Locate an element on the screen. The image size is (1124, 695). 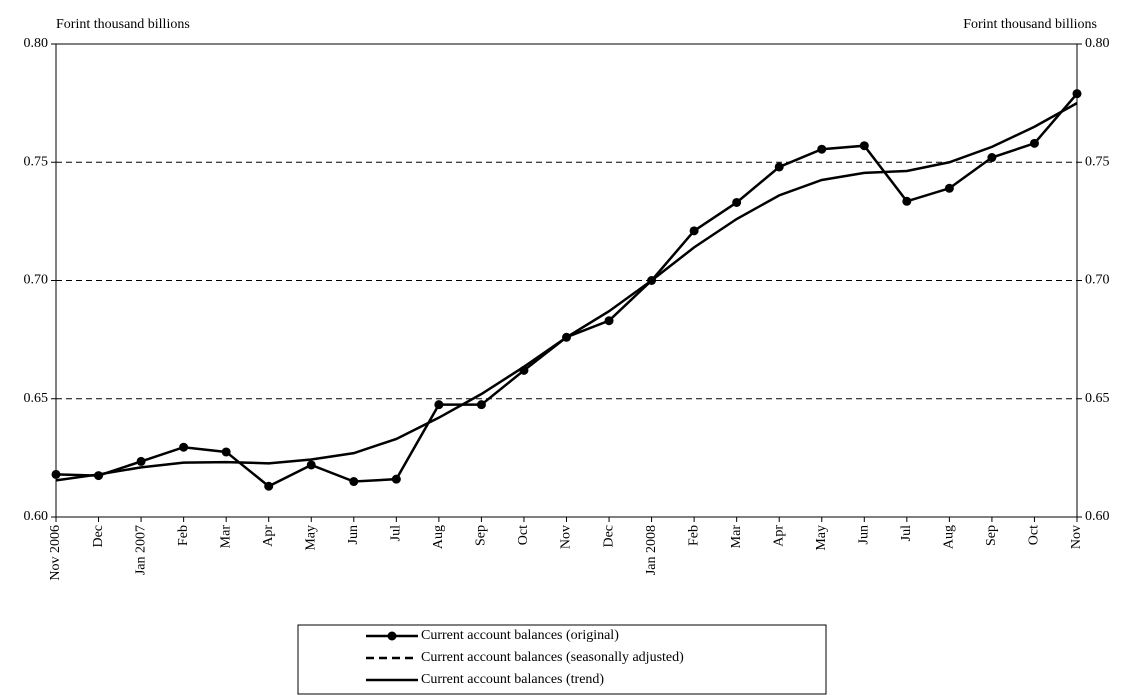
y-tick-label: 0.70 is located at coordinates (36, 280).